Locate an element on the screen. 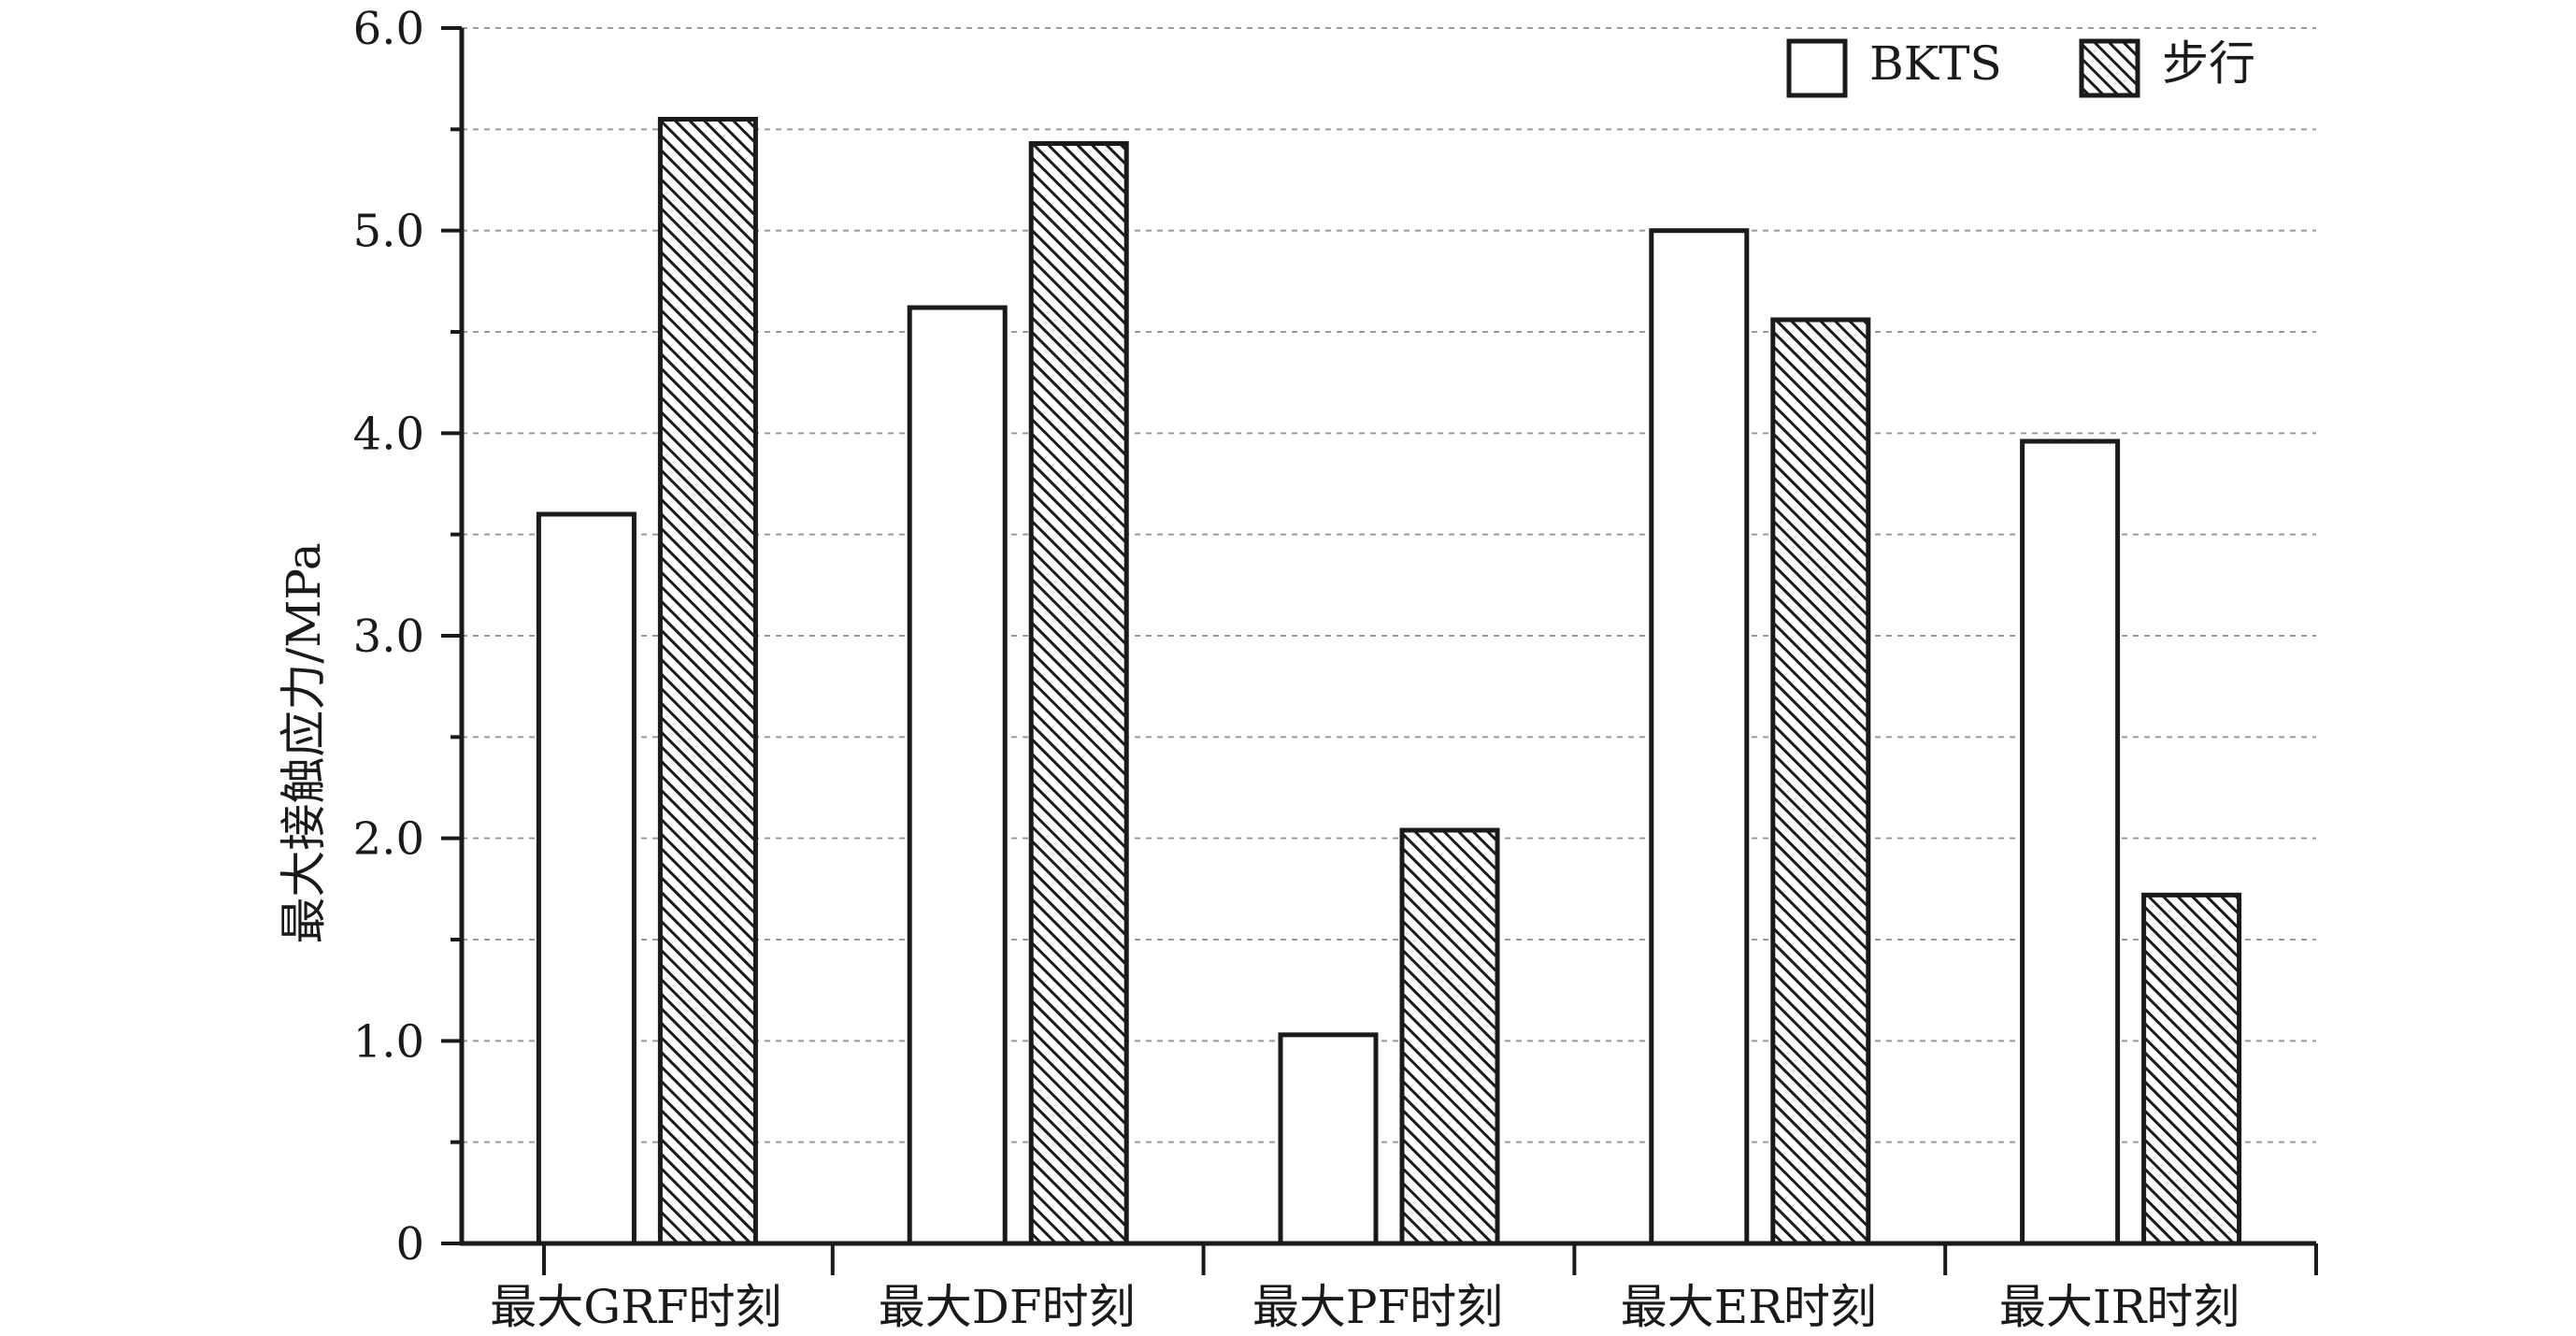 This screenshot has width=2576, height=1336. legend: BKTS 步行 is located at coordinates (2020, 67).